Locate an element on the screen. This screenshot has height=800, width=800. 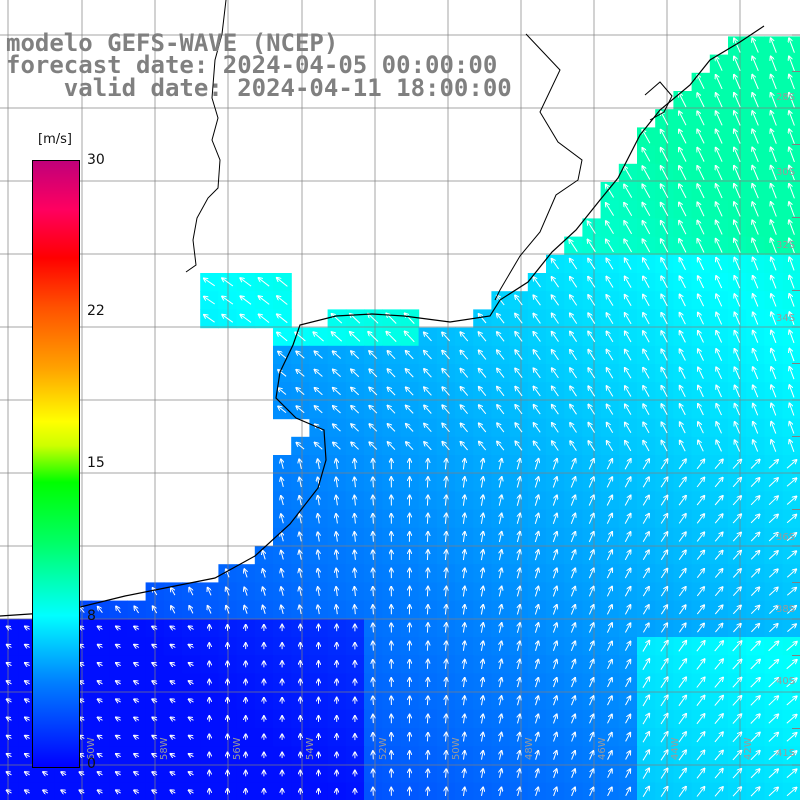
longitude-label: 46W is located at coordinates (602, 748).